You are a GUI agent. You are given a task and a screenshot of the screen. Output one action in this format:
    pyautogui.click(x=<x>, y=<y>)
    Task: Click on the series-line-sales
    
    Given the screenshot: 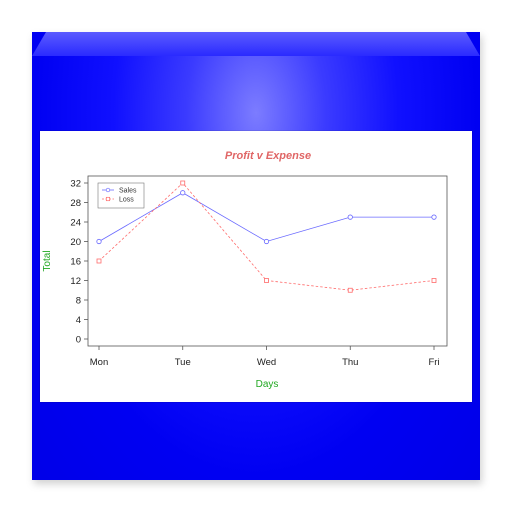 What is the action you would take?
    pyautogui.click(x=266, y=217)
    